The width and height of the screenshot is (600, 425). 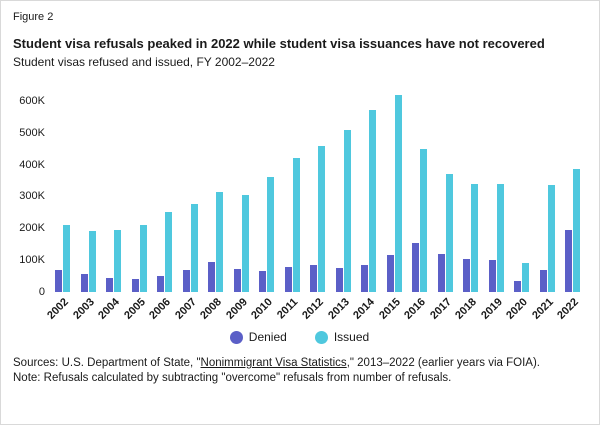 I want to click on x-axis-label-2017: 2017, so click(x=440, y=309).